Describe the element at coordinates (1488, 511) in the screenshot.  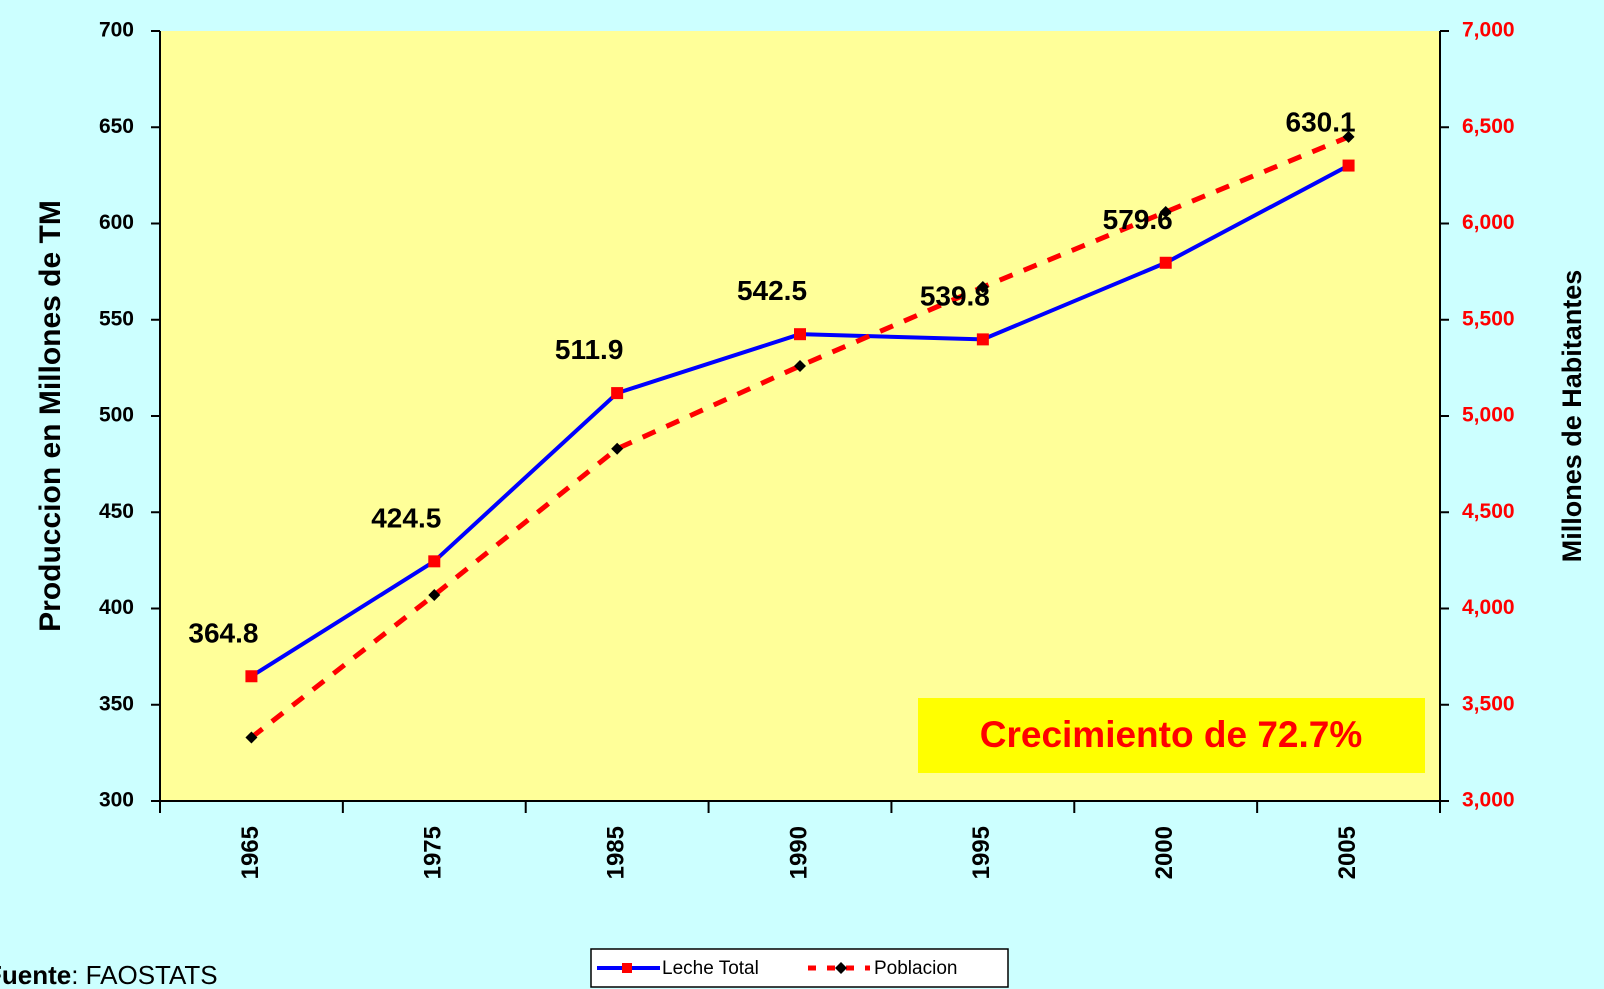
I see `y2-tick-label: 4,500` at that location.